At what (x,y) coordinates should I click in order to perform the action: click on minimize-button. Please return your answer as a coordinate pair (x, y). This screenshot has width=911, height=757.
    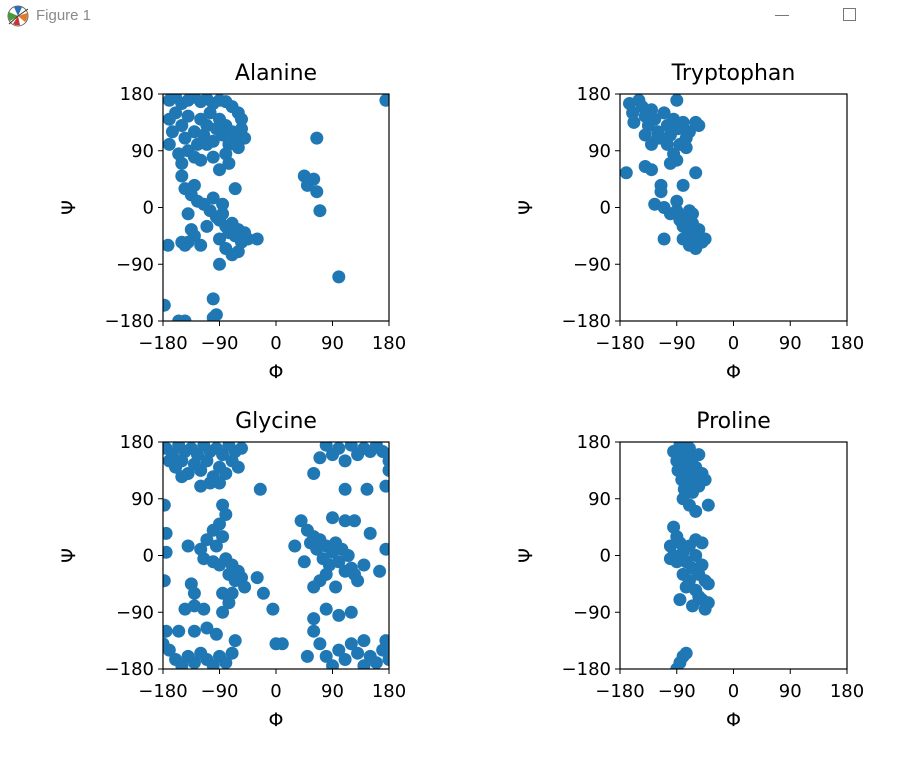
    Looking at the image, I should click on (782, 16).